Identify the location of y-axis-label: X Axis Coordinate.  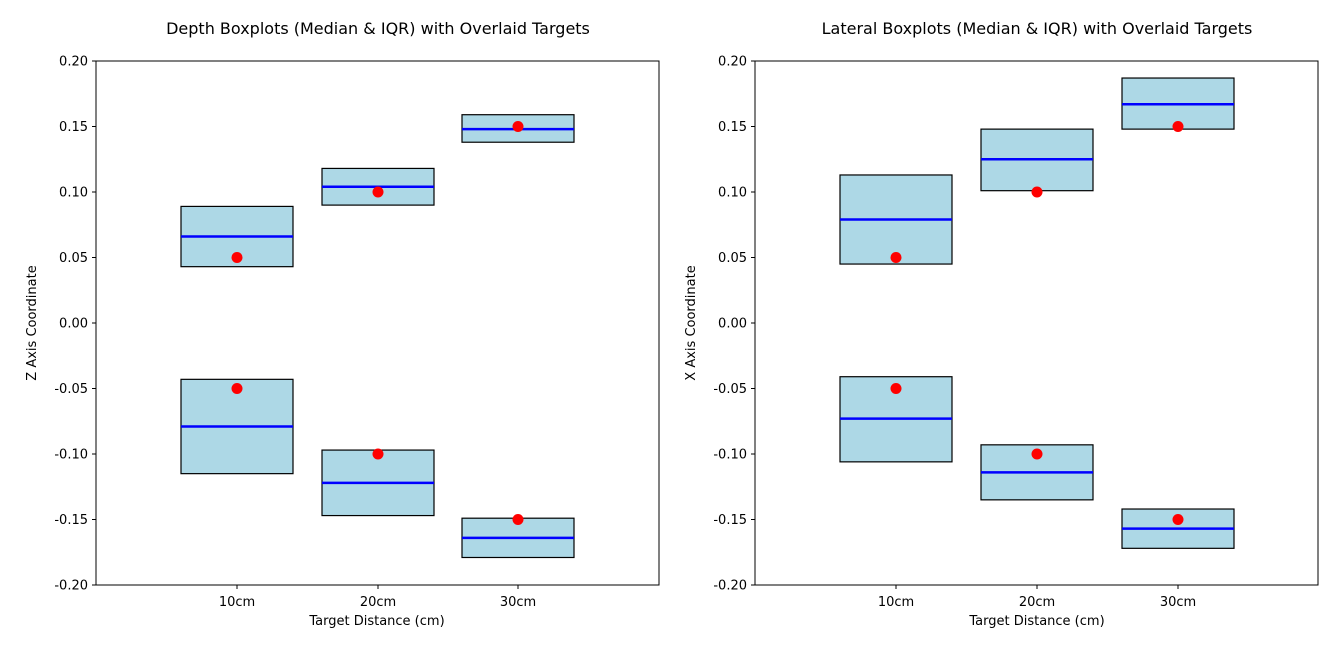
(691, 322).